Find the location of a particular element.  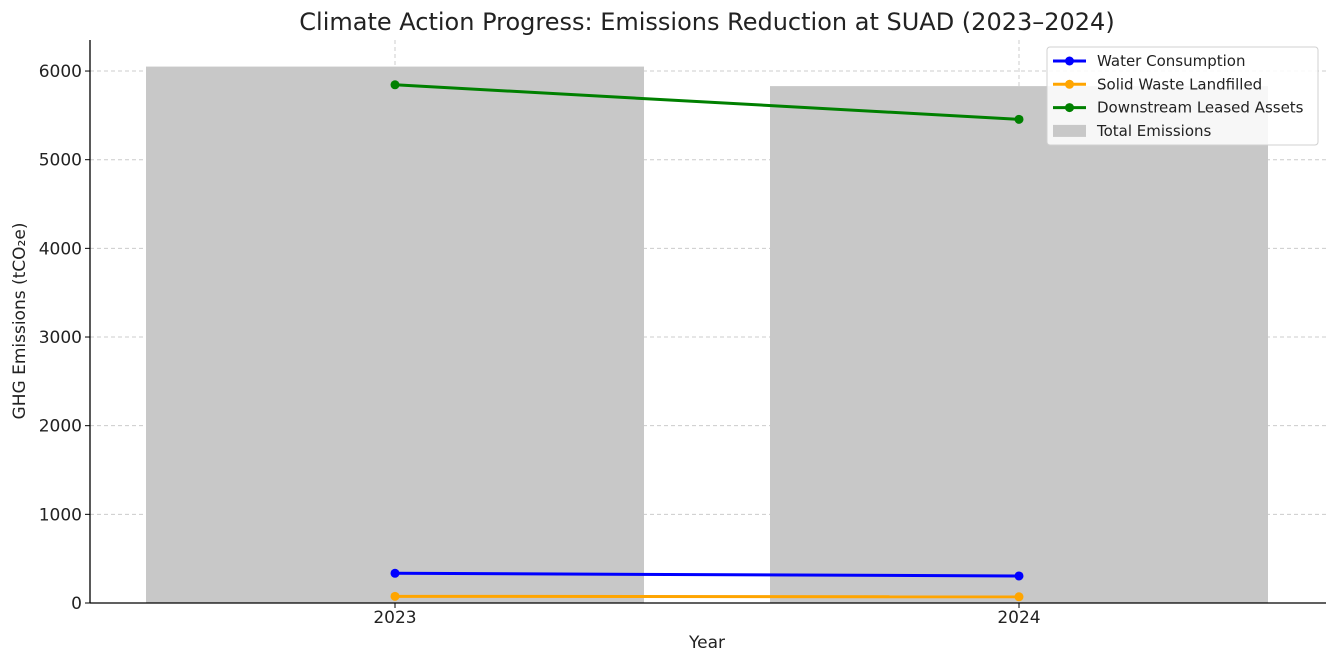

y-tick-label: 2000 is located at coordinates (60, 427).